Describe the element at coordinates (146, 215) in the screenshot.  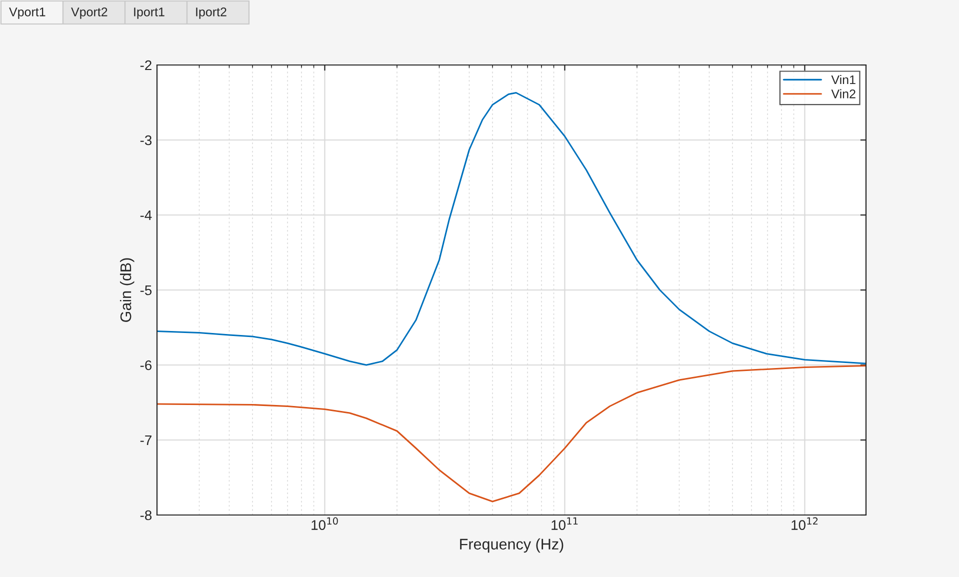
I see `y-tick-label: -4` at that location.